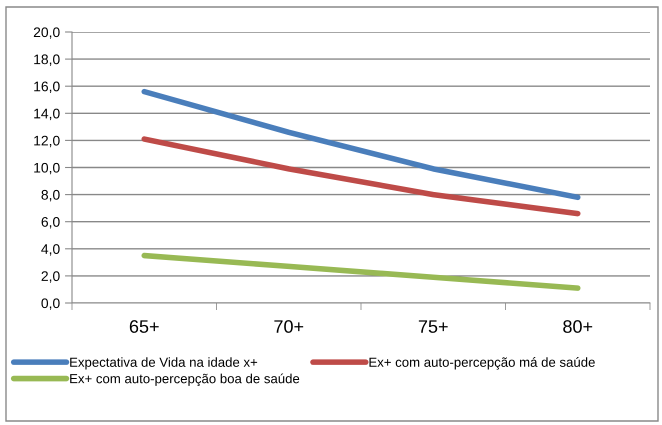 This screenshot has width=662, height=425. What do you see at coordinates (482, 363) in the screenshot?
I see `legend-label: Ex+ com auto-percepção má de saúde` at bounding box center [482, 363].